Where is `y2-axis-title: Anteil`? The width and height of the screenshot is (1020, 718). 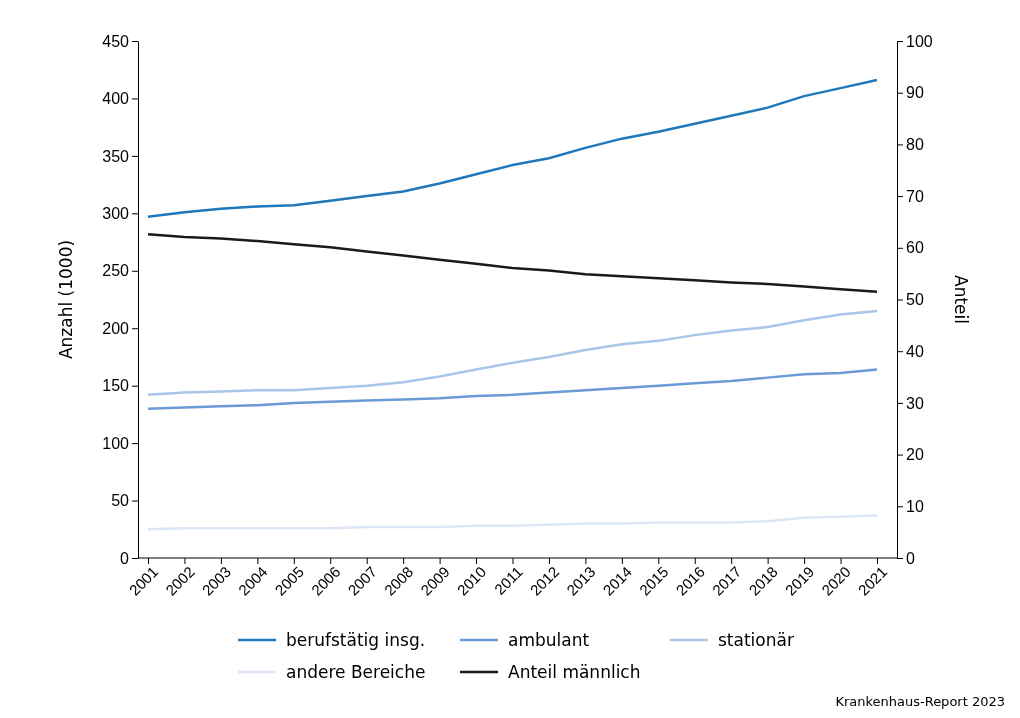 y2-axis-title: Anteil is located at coordinates (961, 299).